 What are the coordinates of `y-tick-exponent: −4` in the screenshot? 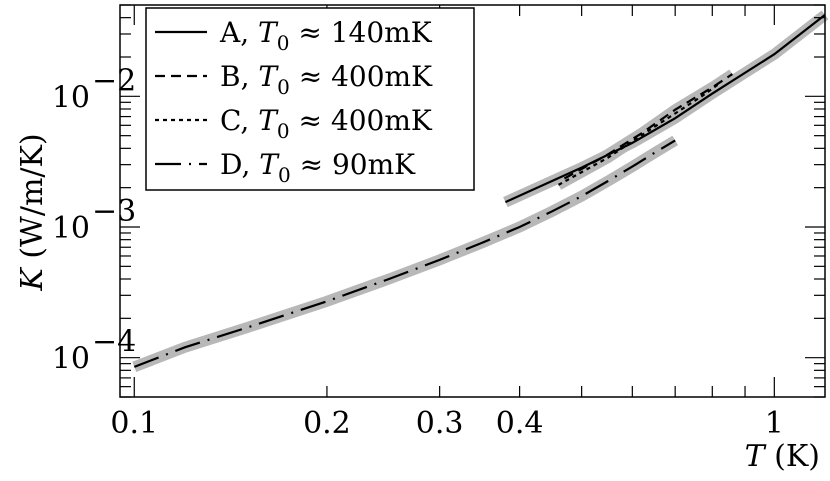 It's located at (114, 342).